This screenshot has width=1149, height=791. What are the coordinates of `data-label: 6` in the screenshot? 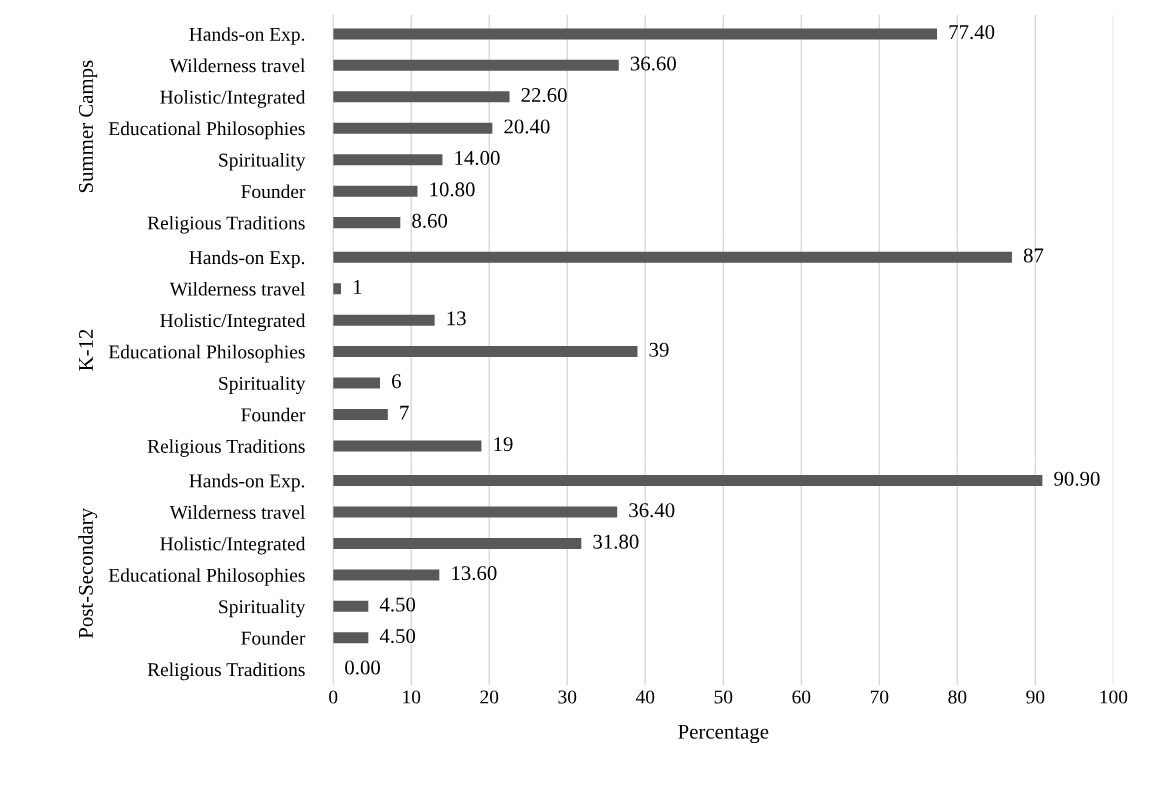 It's located at (396, 381).